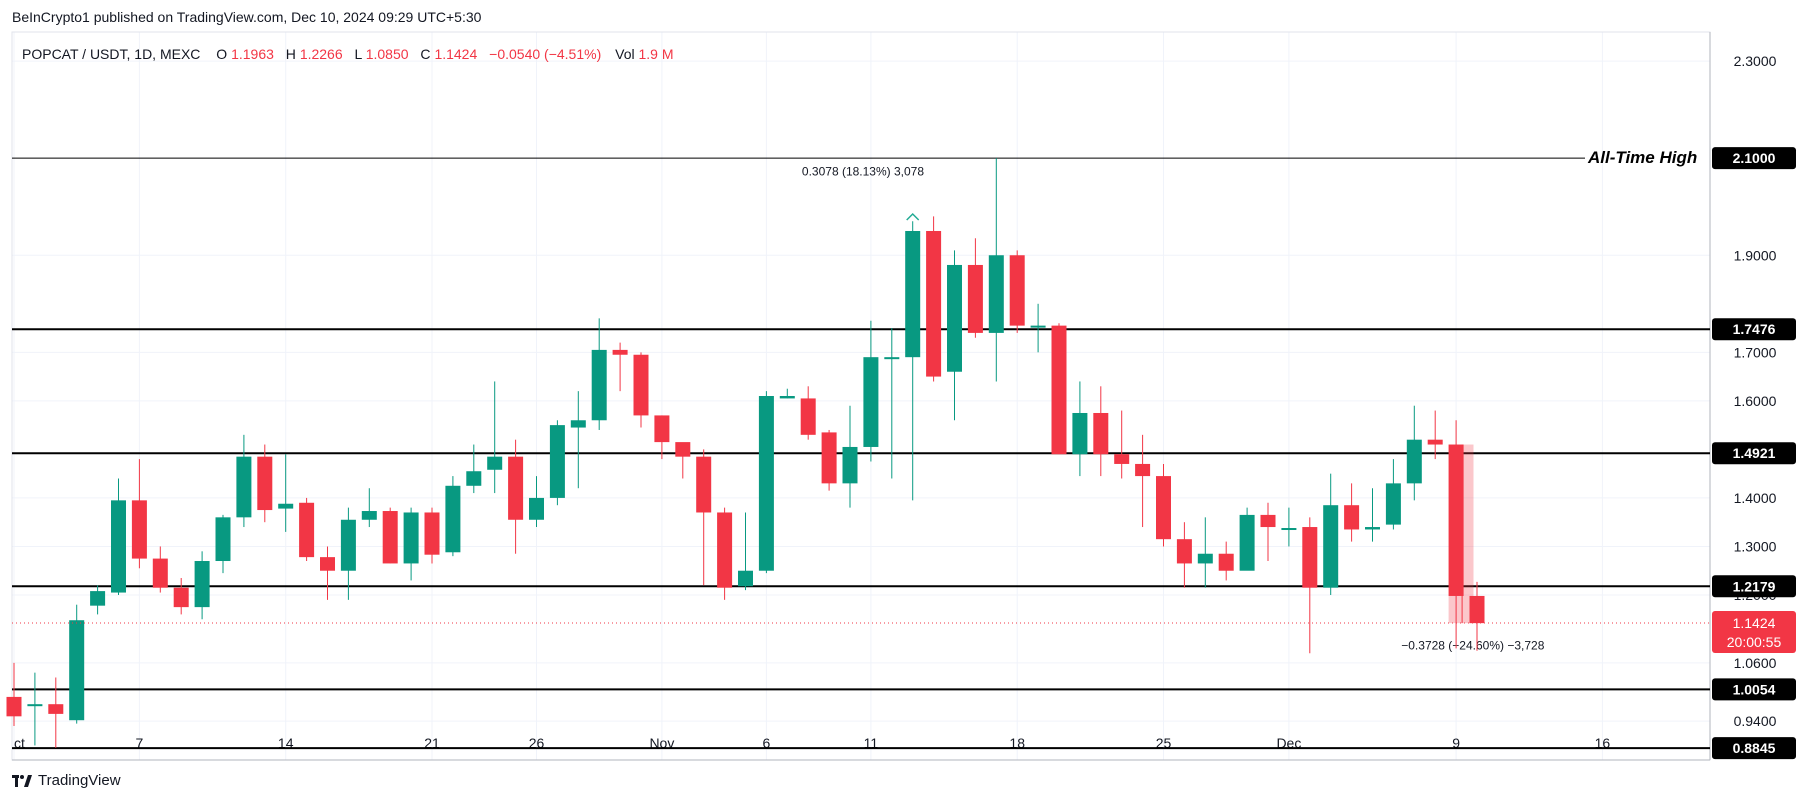 Image resolution: width=1804 pixels, height=803 pixels. Describe the element at coordinates (767, 743) in the screenshot. I see `x-tick-label: 6` at that location.